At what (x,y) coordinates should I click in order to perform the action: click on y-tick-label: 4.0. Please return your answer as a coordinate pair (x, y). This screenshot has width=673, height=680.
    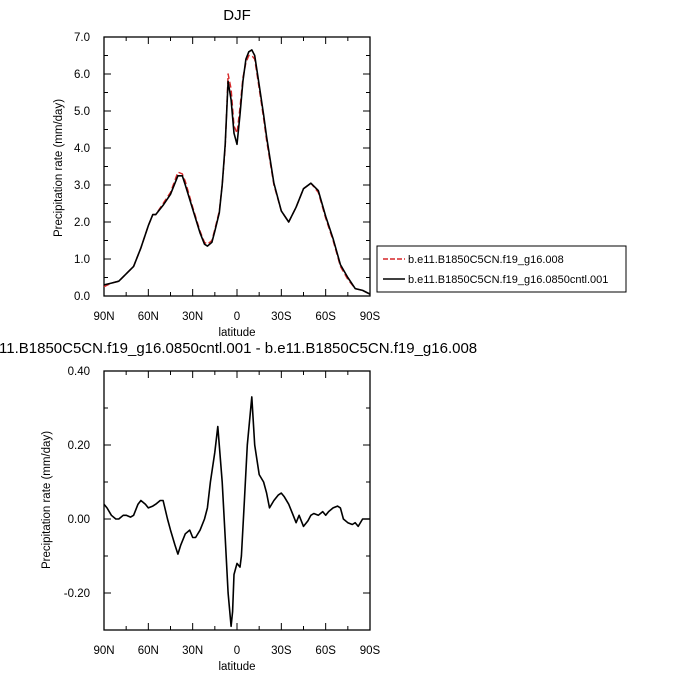
    Looking at the image, I should click on (82, 149).